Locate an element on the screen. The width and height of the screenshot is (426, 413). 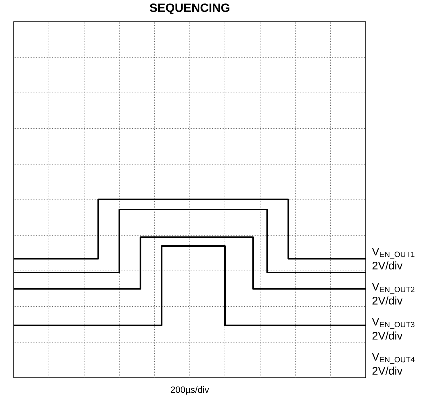
chart-title: SEQUENCING is located at coordinates (190, 9).